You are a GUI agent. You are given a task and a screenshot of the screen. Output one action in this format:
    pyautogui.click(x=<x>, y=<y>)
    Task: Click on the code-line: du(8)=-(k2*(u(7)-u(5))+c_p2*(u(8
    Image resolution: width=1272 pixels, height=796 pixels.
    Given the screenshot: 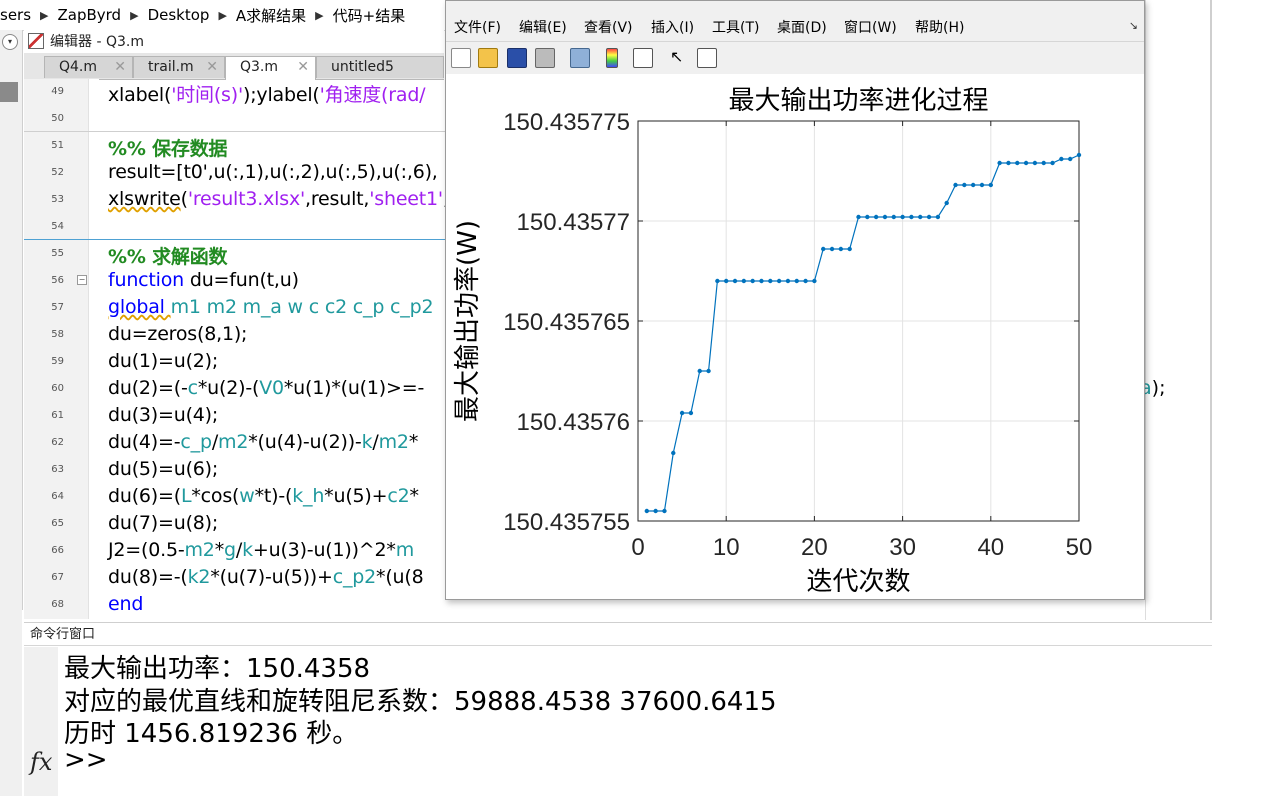 What is the action you would take?
    pyautogui.click(x=266, y=577)
    